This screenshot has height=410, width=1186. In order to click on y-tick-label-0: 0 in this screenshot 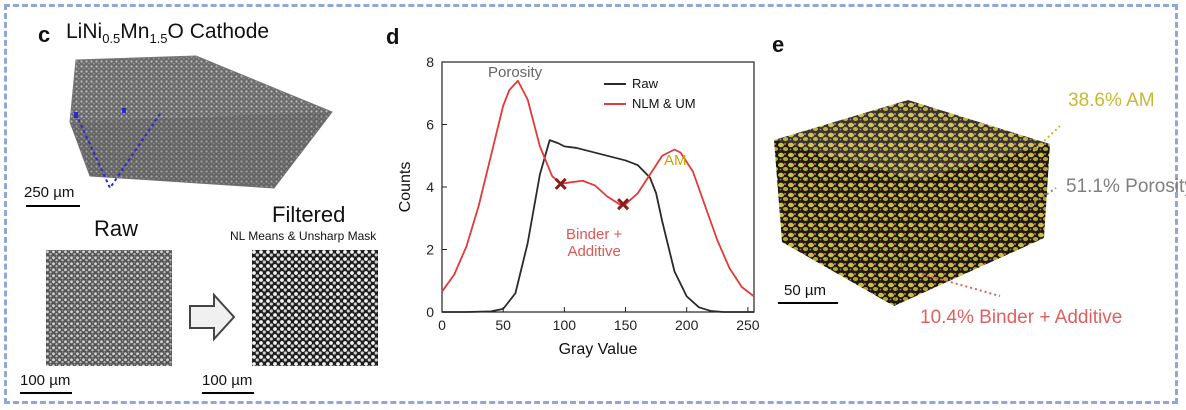, I will do `click(430, 312)`.